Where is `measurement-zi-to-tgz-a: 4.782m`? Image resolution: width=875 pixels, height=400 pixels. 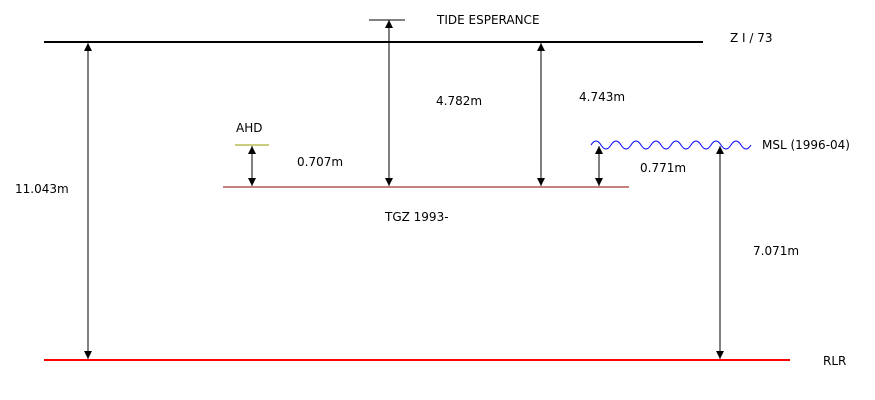 measurement-zi-to-tgz-a: 4.782m is located at coordinates (459, 101).